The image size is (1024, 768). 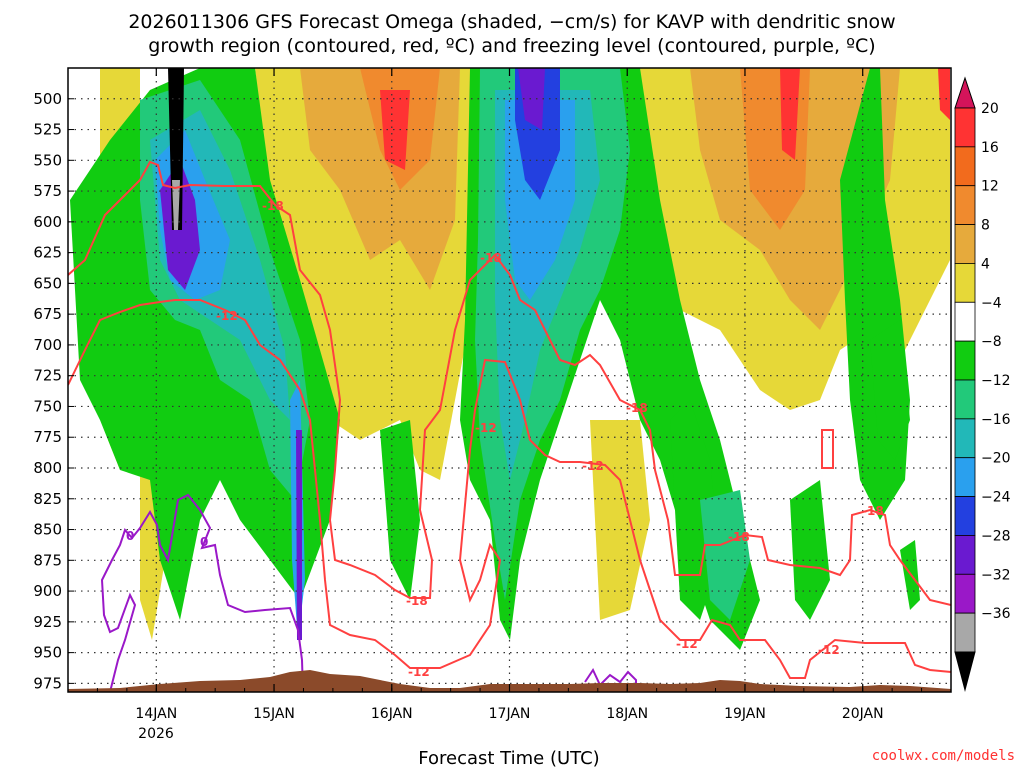 What do you see at coordinates (47, 468) in the screenshot?
I see `y-tick-label: 800` at bounding box center [47, 468].